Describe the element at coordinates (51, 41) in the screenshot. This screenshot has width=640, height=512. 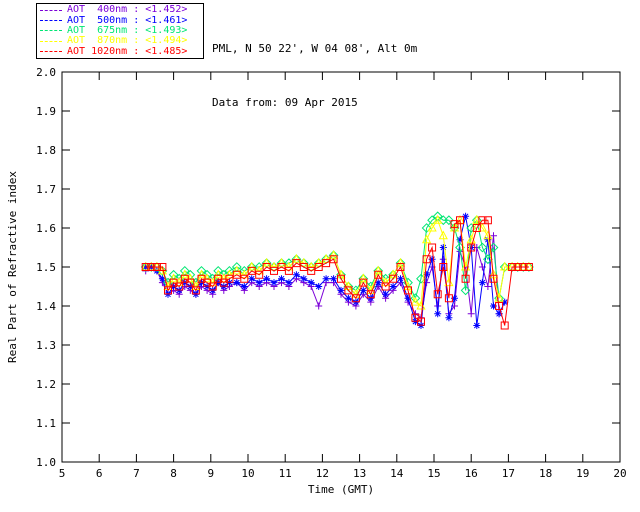
I see `legend-line-sample-870nm` at that location.